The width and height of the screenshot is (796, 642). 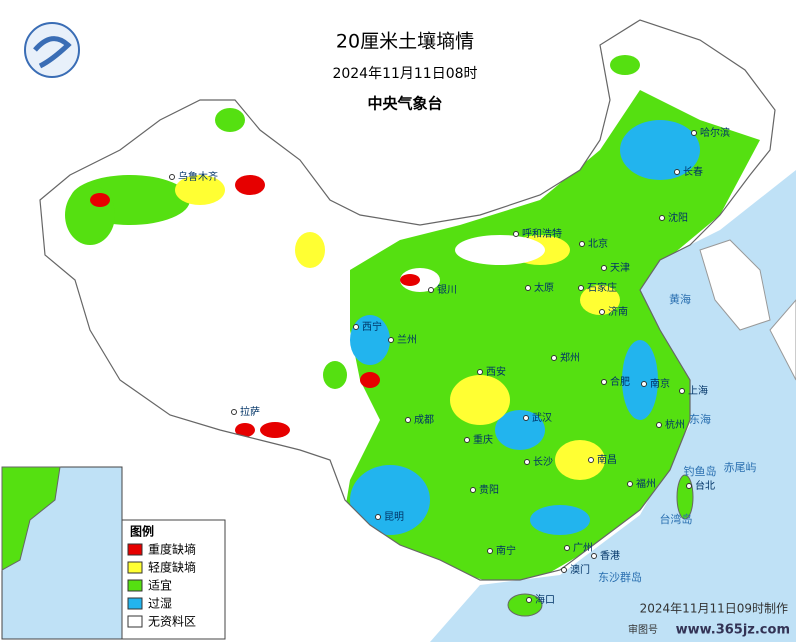 I want to click on city-label: 西安, so click(x=496, y=371).